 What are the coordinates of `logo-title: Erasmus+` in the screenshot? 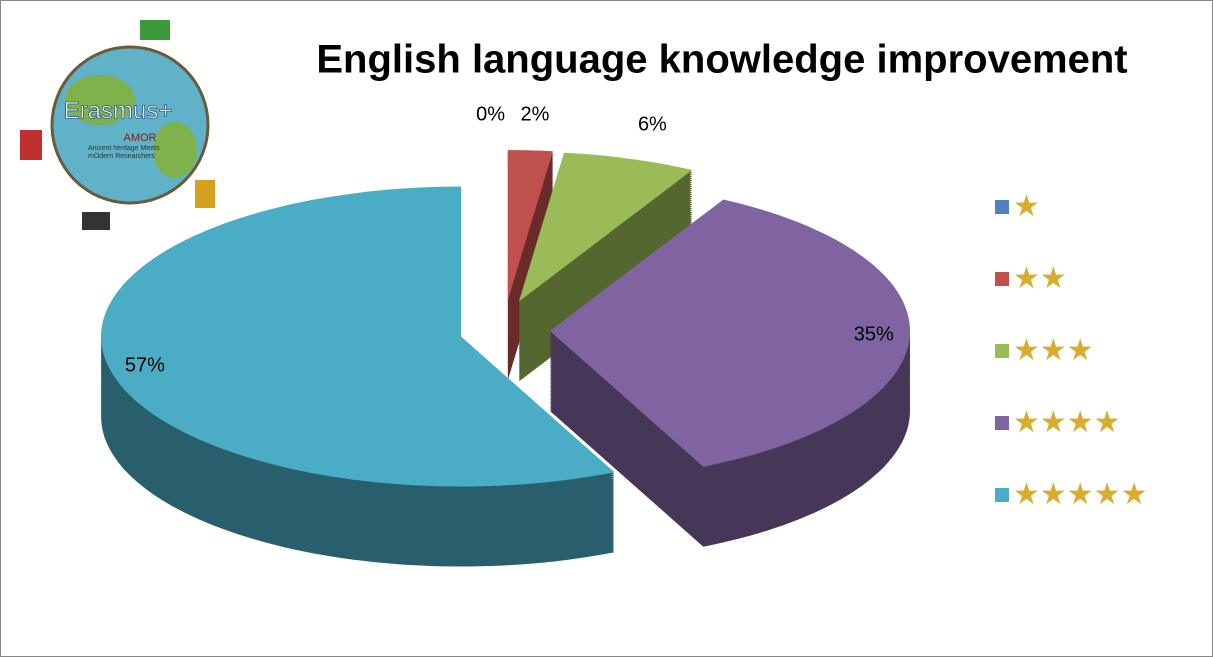 It's located at (118, 110).